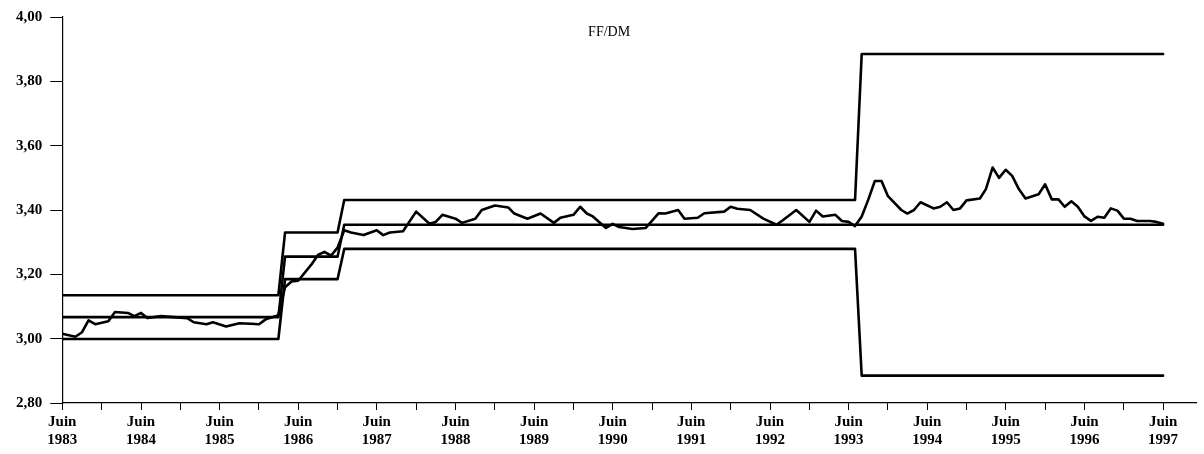 The height and width of the screenshot is (454, 1204). I want to click on y-tick-label: 3,20, so click(29, 273).